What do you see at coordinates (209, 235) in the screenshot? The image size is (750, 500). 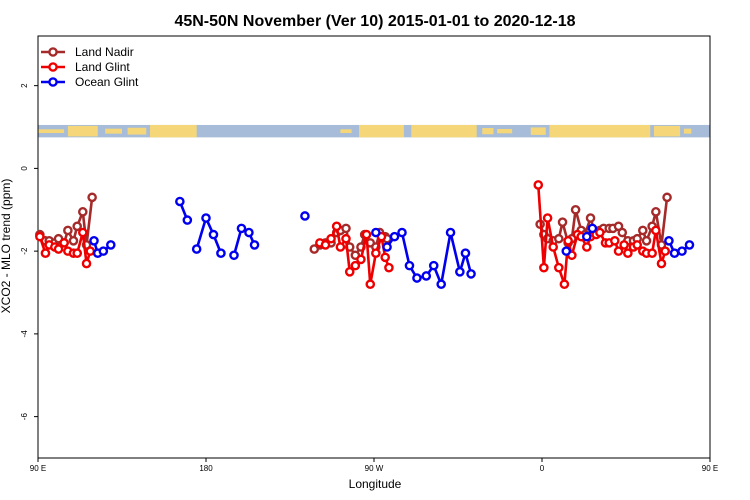 I see `ocean-glint-line` at bounding box center [209, 235].